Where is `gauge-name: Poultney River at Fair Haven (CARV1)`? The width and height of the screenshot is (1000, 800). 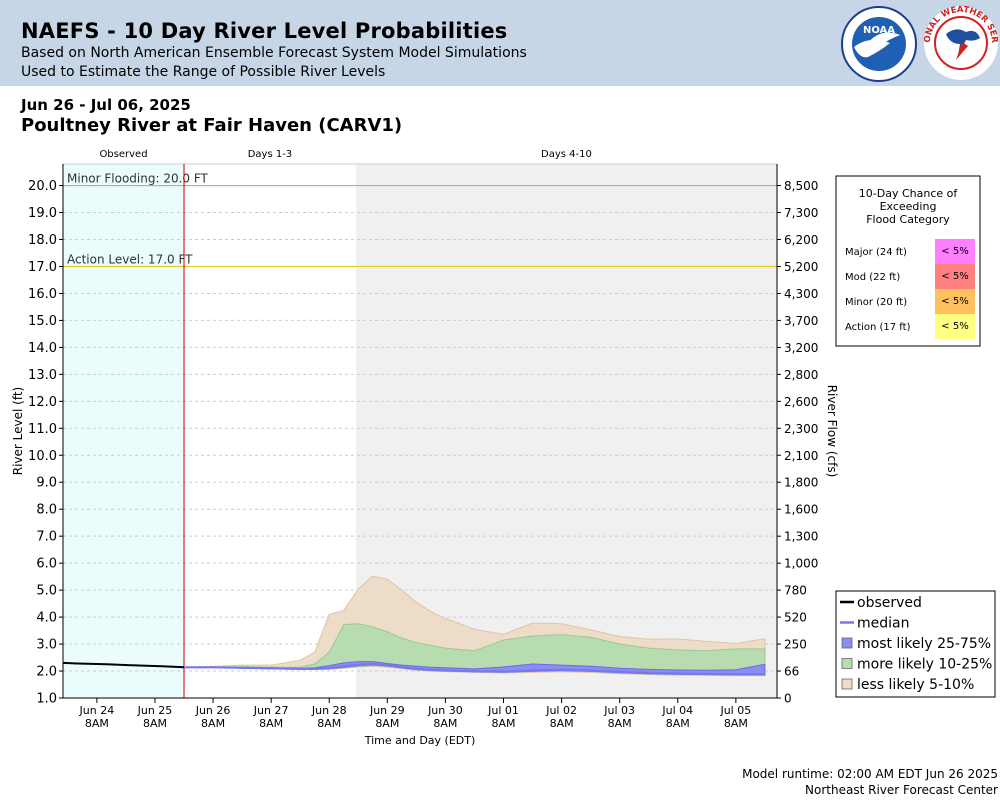 gauge-name: Poultney River at Fair Haven (CARV1) is located at coordinates (212, 125).